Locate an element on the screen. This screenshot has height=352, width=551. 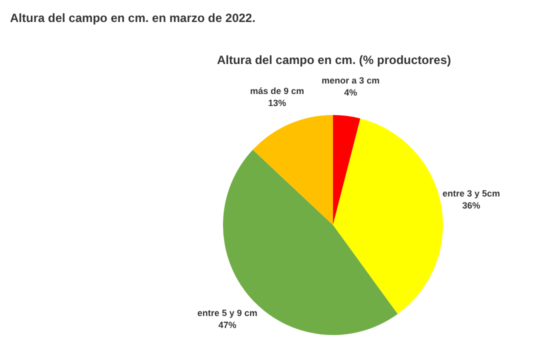
text: Altura del campo en cm. en marzo de 2022. is located at coordinates (133, 18).